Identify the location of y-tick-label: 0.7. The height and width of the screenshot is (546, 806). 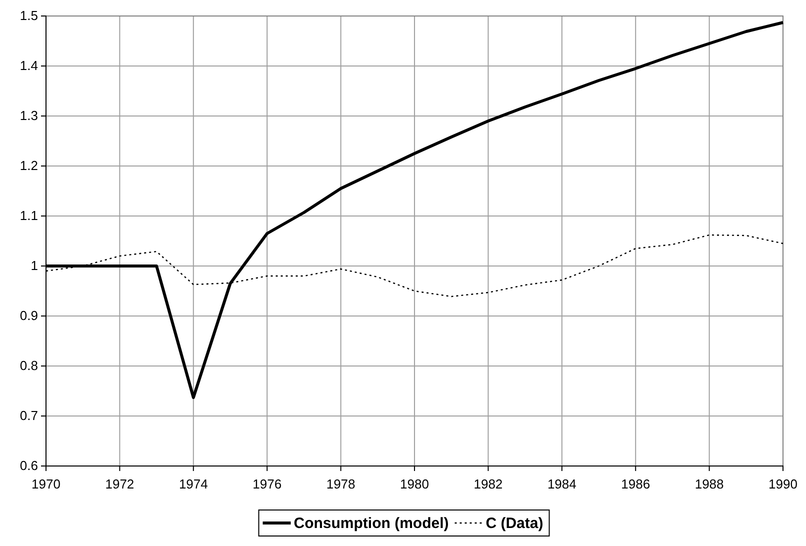
(29, 416).